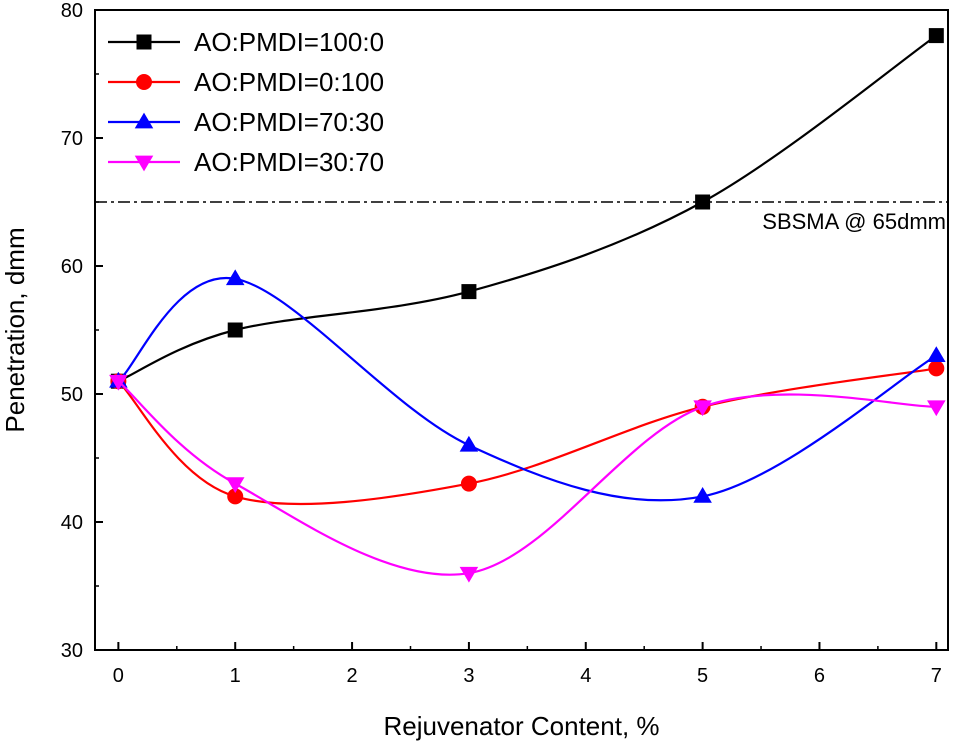 The height and width of the screenshot is (748, 955). I want to click on legend-label: AO:PMDI=0:100, so click(289, 82).